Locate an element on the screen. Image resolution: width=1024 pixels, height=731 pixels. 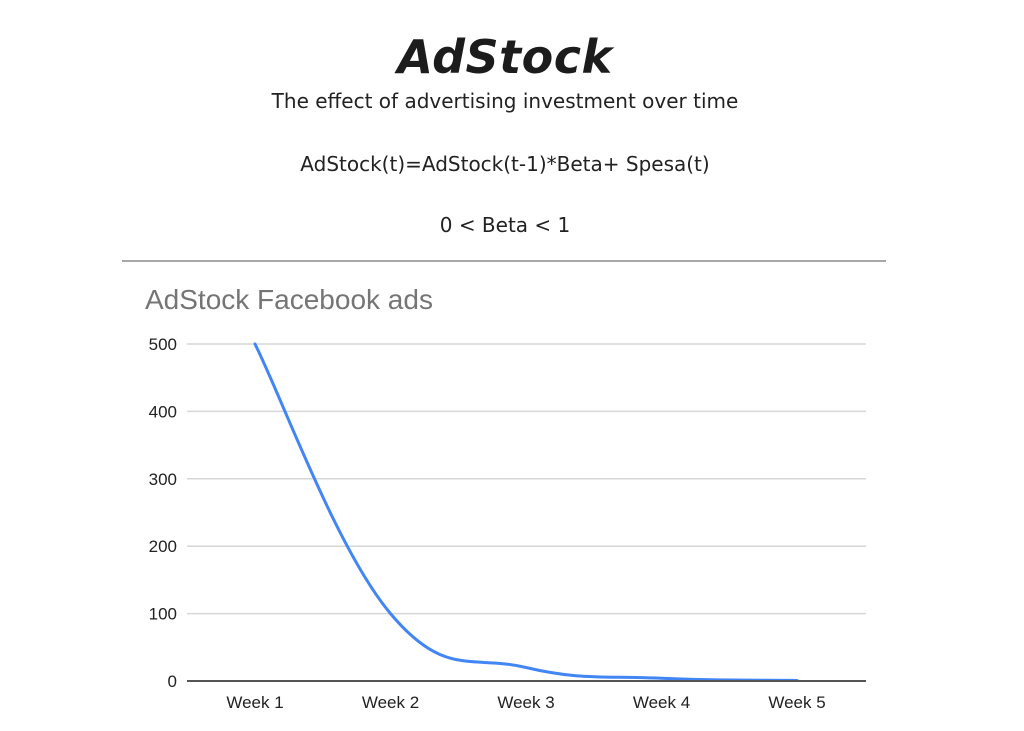
x-tick-label: Week 4 is located at coordinates (661, 702).